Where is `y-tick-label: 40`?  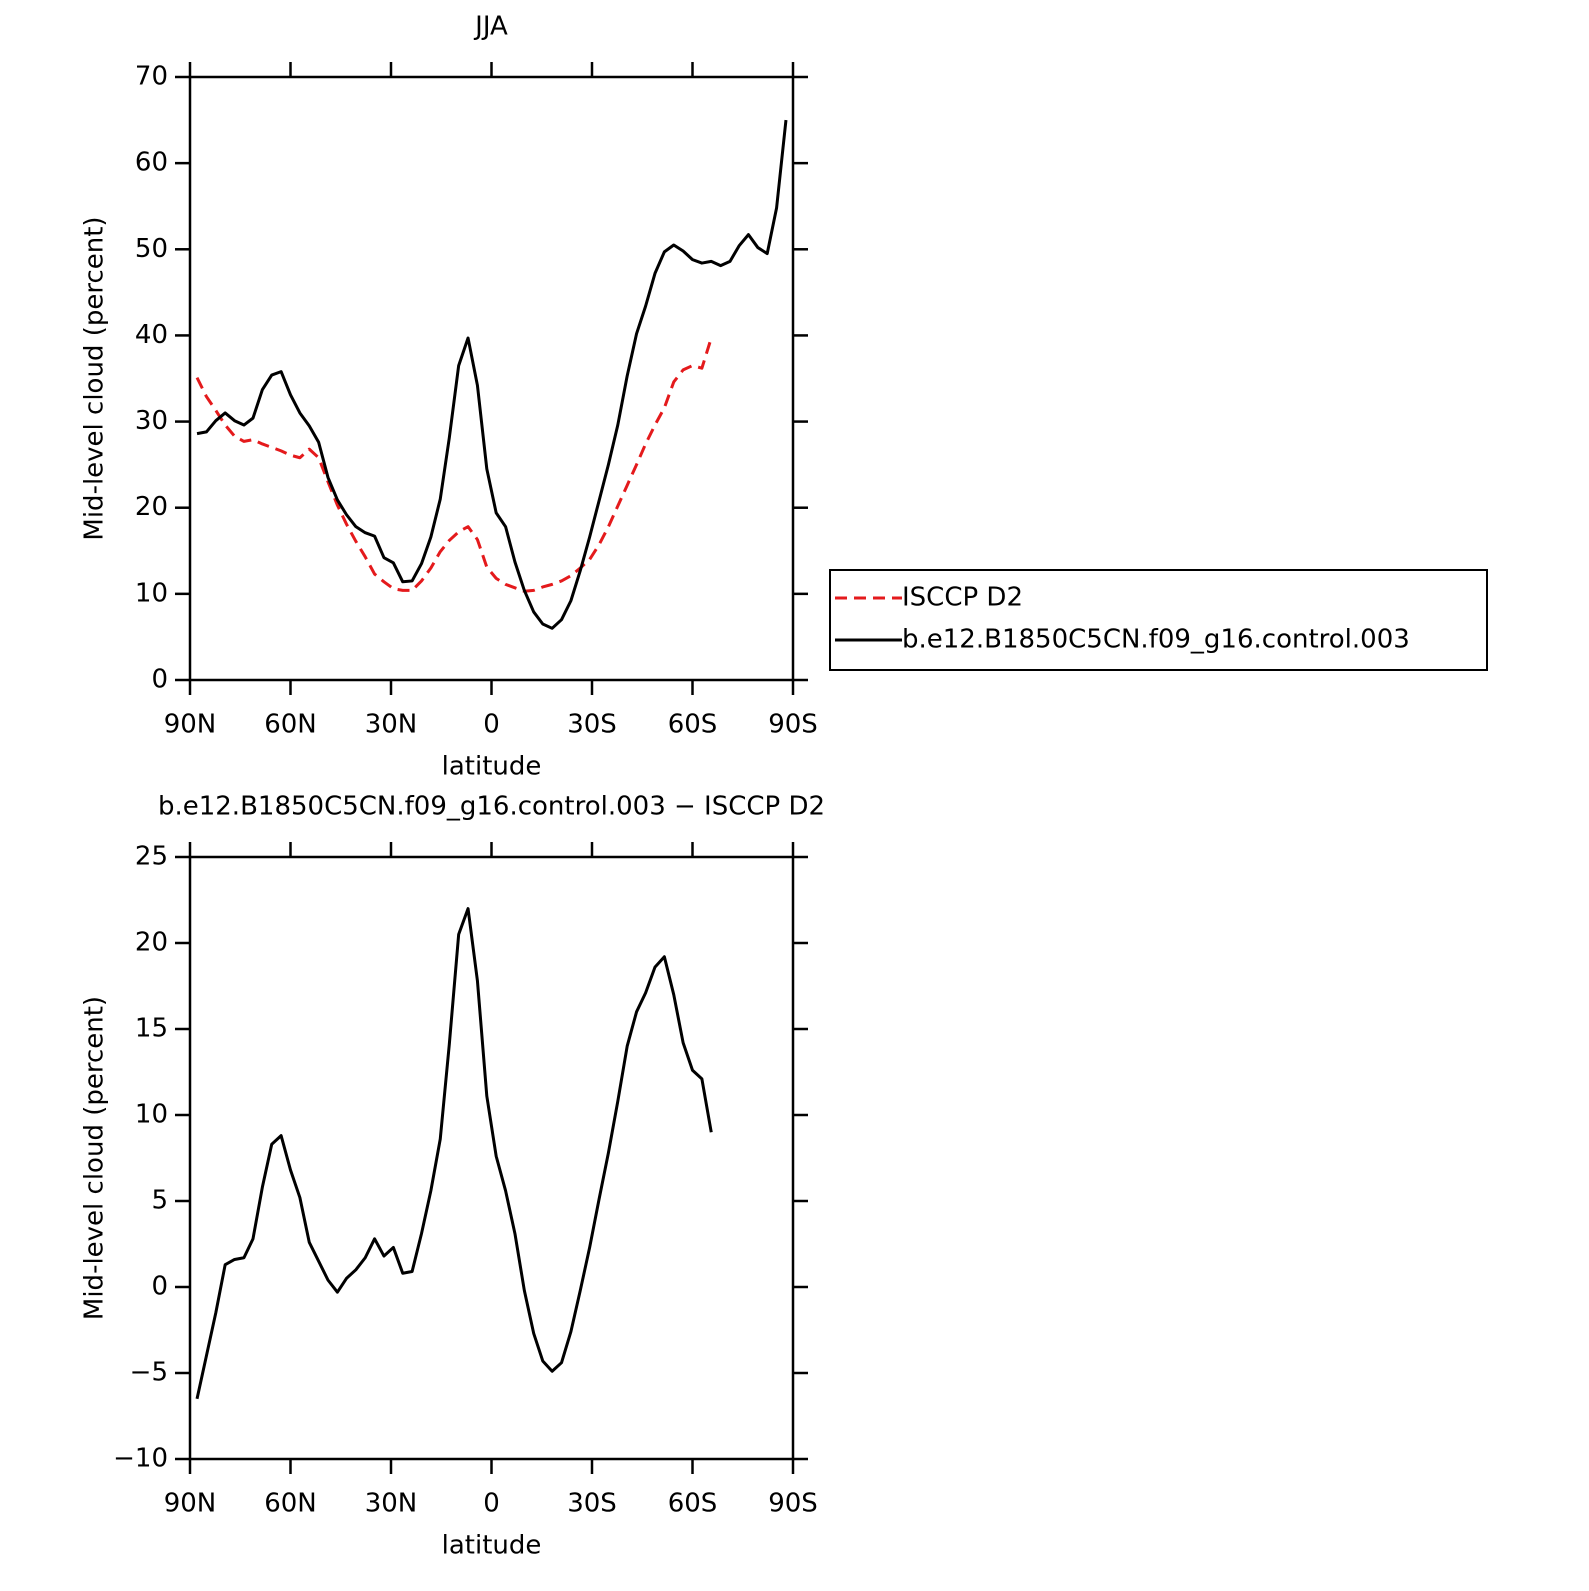 y-tick-label: 40 is located at coordinates (151, 335).